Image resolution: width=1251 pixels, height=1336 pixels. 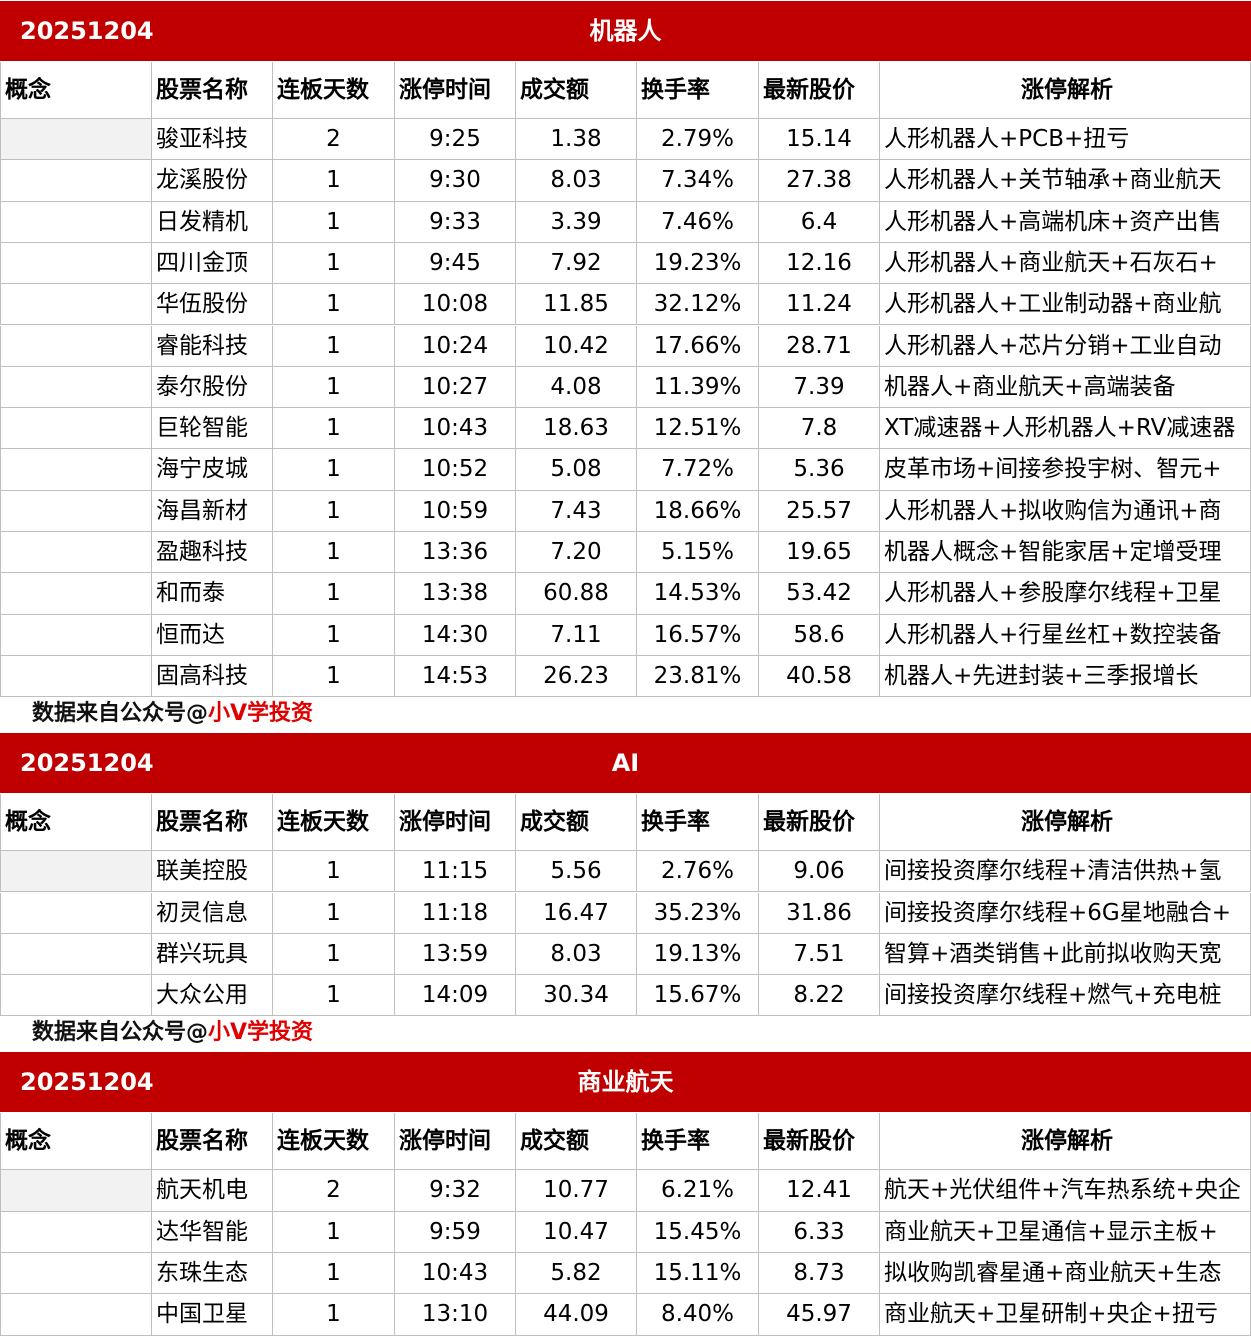 I want to click on table-cell: 5.36, so click(x=819, y=470).